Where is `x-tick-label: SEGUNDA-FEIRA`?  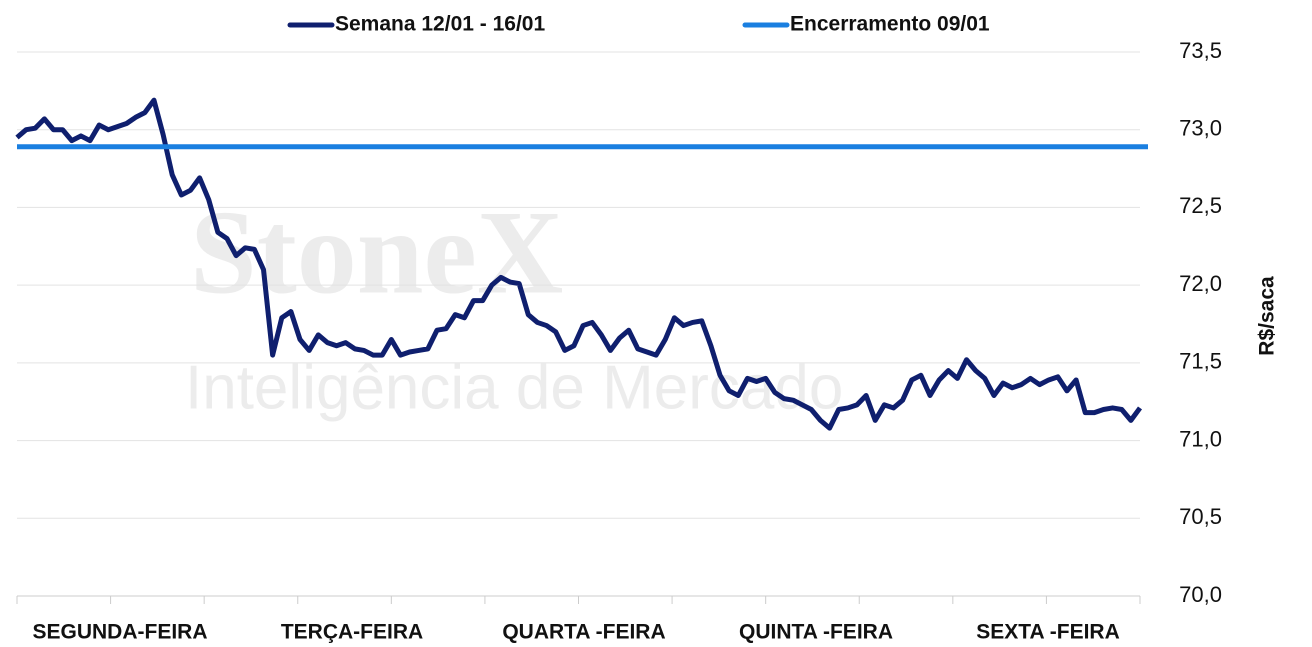 x-tick-label: SEGUNDA-FEIRA is located at coordinates (119, 632).